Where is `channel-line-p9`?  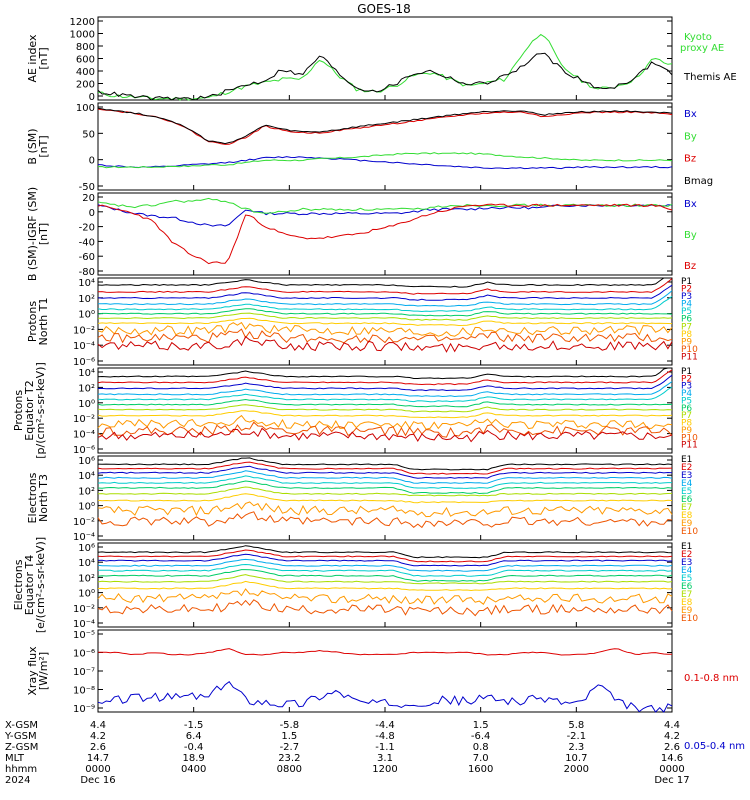
channel-line-p9 is located at coordinates (385, 422).